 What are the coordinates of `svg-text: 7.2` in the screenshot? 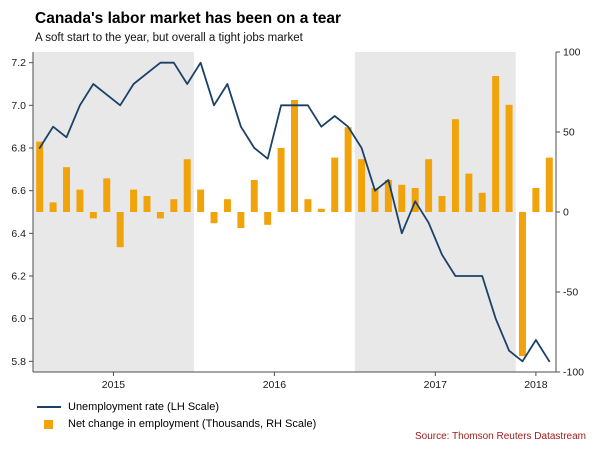 It's located at (18, 63).